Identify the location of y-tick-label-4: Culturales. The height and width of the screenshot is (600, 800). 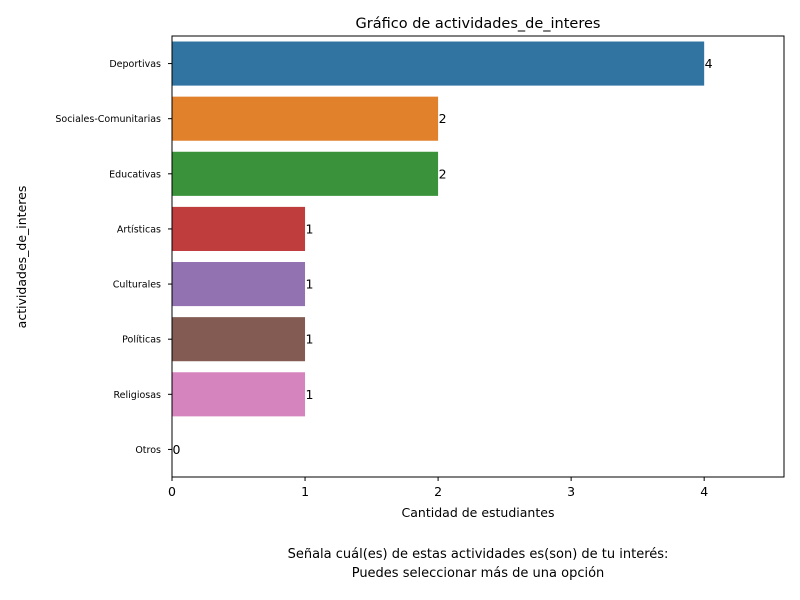
(137, 285).